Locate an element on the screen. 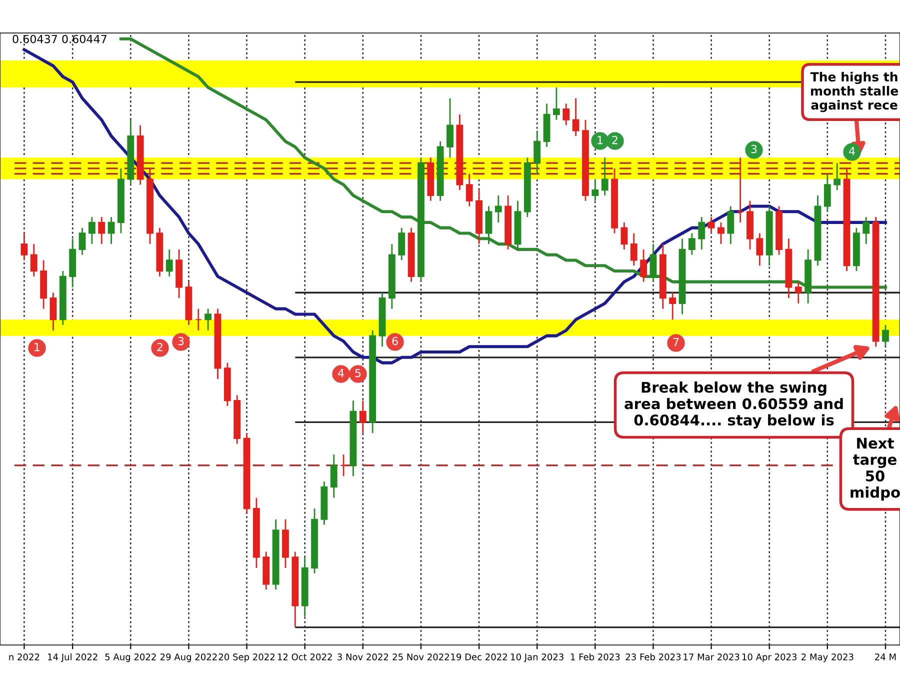  annotation: 7 is located at coordinates (676, 342).